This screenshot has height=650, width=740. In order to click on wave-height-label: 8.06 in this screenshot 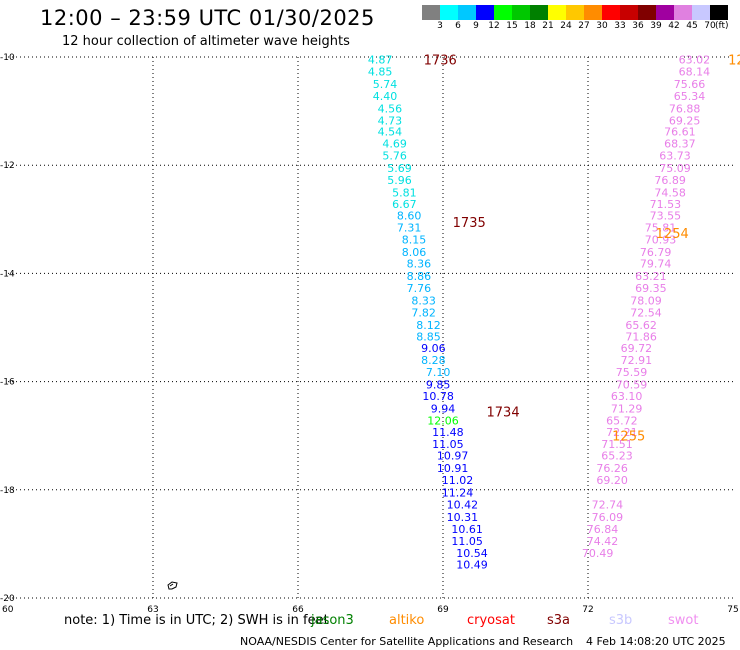, I will do `click(414, 252)`.